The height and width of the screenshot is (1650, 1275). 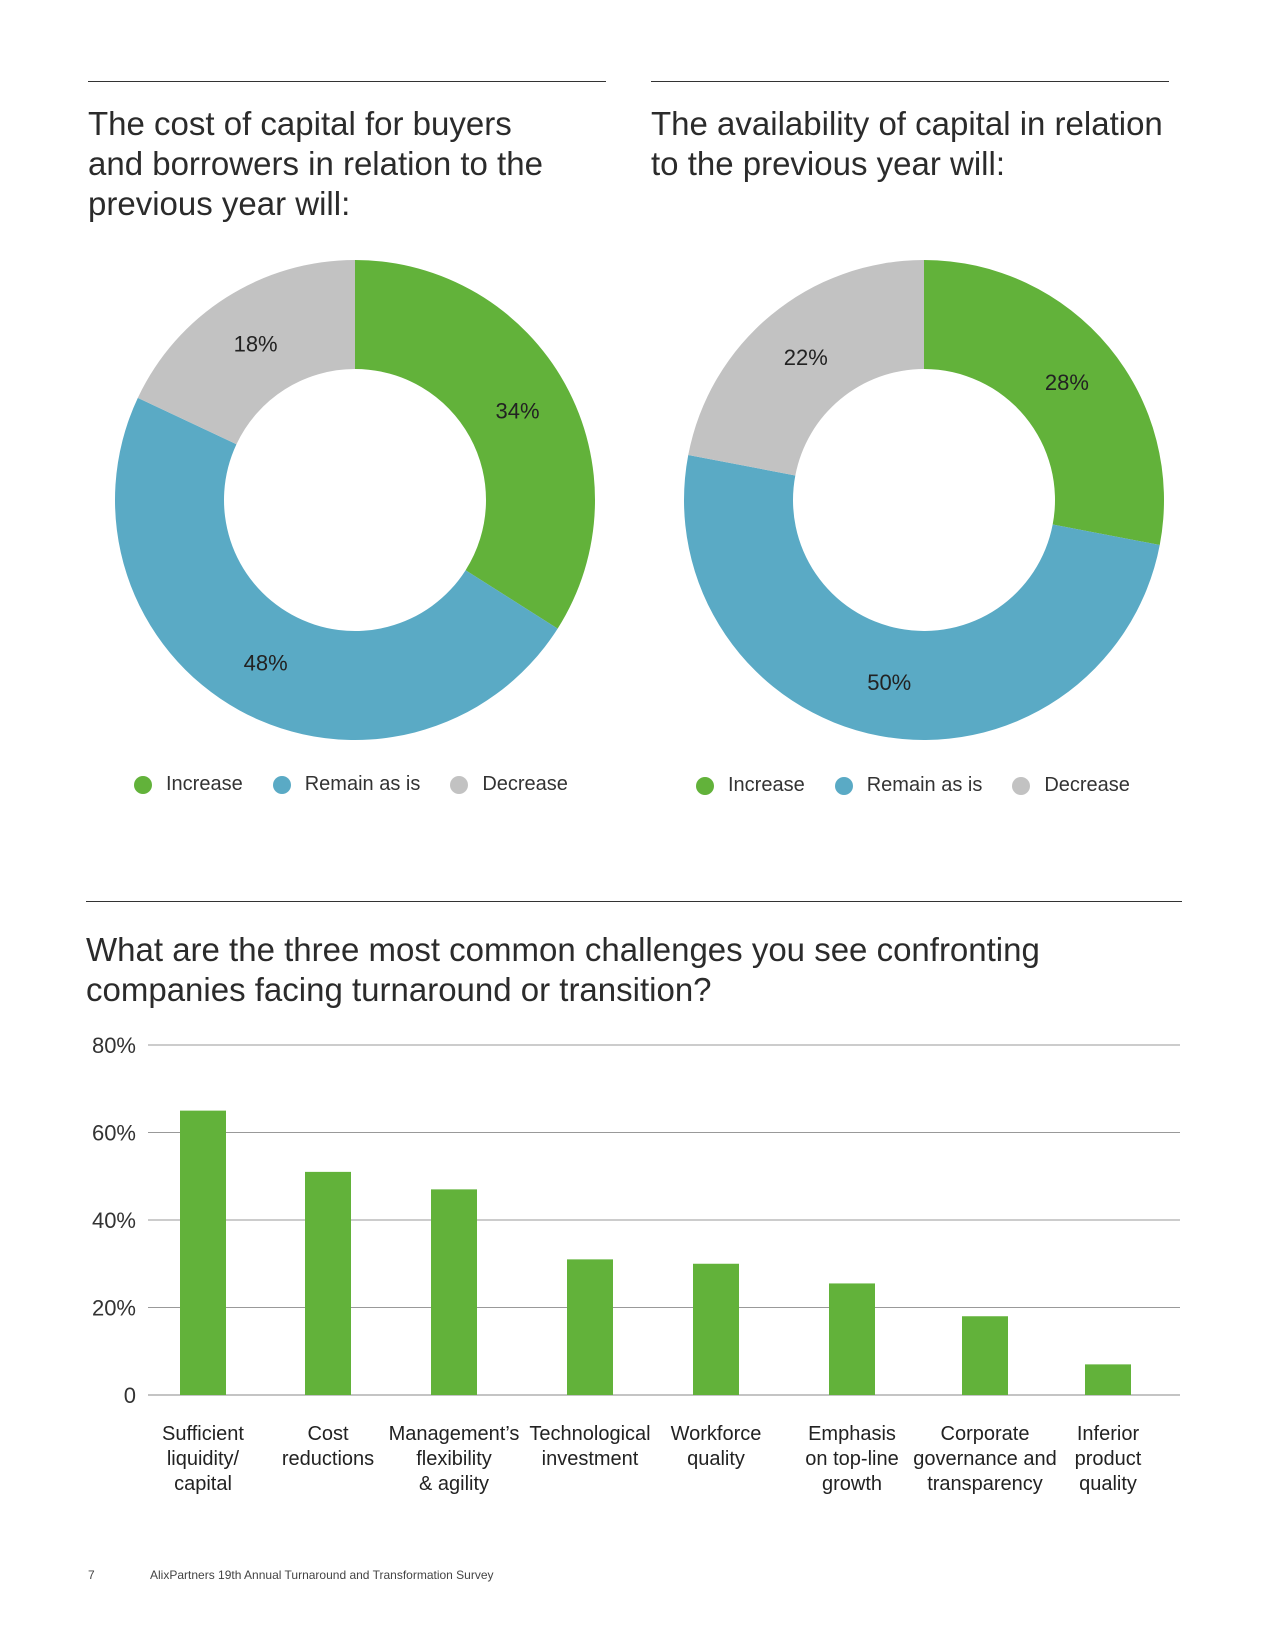 What do you see at coordinates (1067, 382) in the screenshot?
I see `availability-label-increase: 28%` at bounding box center [1067, 382].